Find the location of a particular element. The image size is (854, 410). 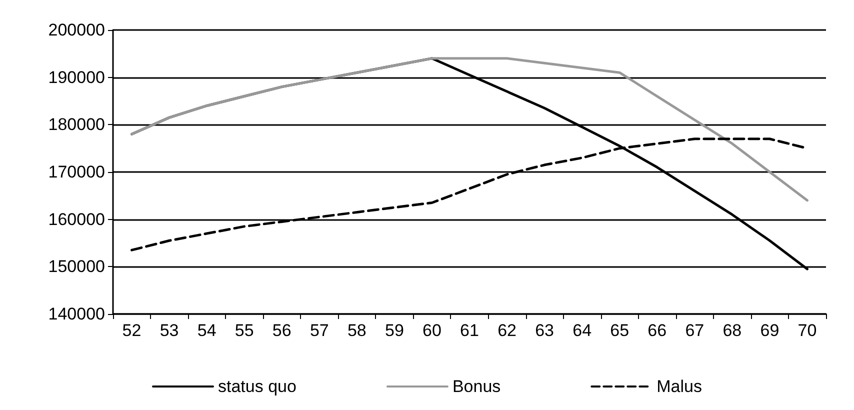

x-tick-label: 70 is located at coordinates (807, 330).